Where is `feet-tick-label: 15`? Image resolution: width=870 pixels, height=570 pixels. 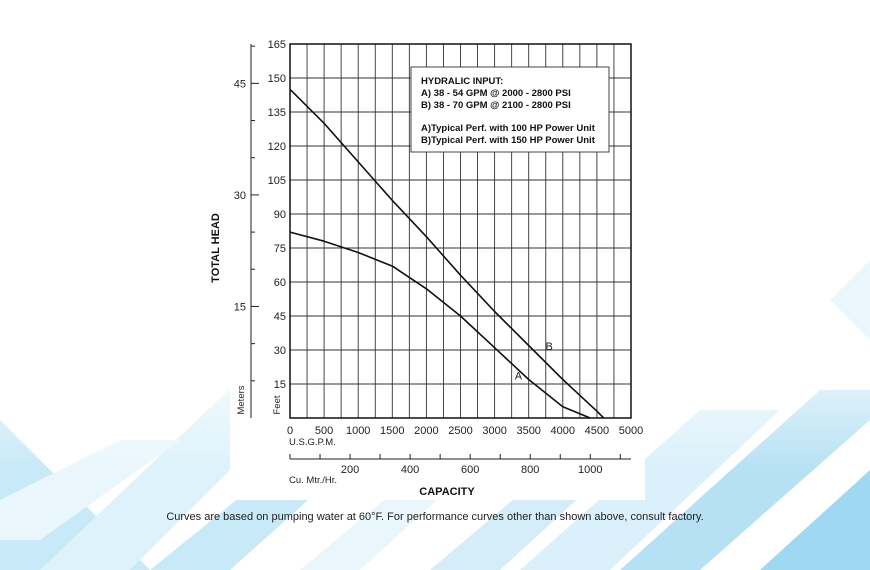 feet-tick-label: 15 is located at coordinates (280, 385).